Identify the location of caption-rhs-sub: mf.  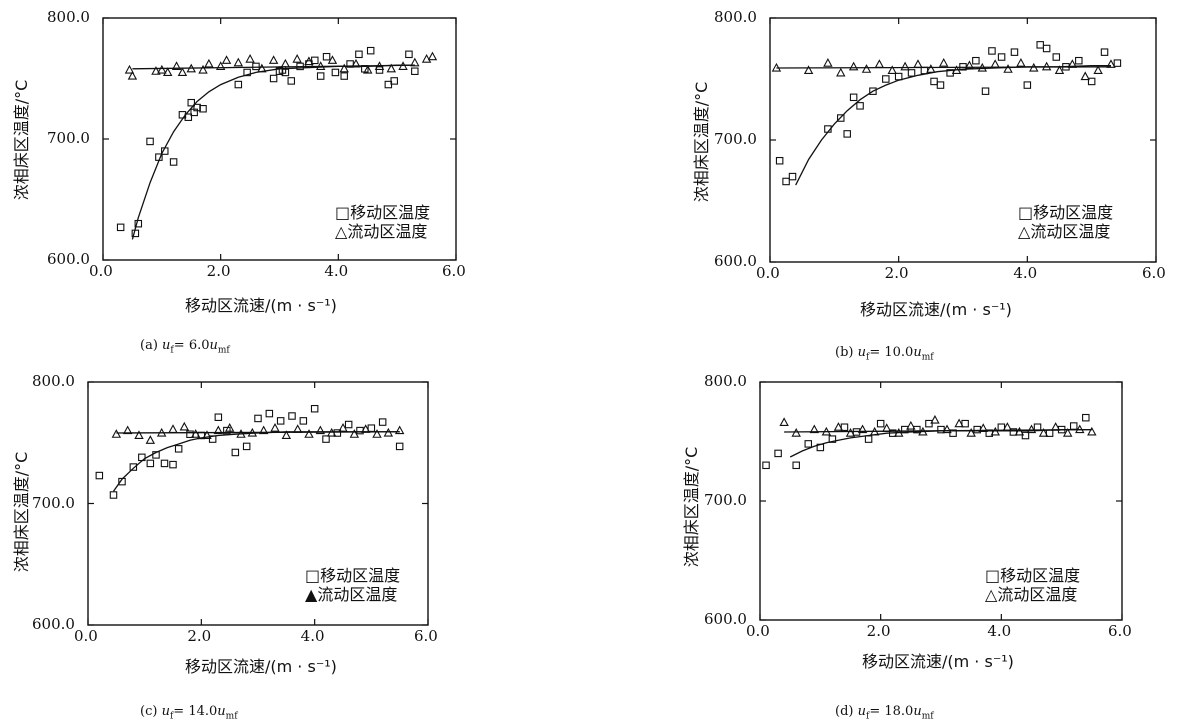
(927, 716).